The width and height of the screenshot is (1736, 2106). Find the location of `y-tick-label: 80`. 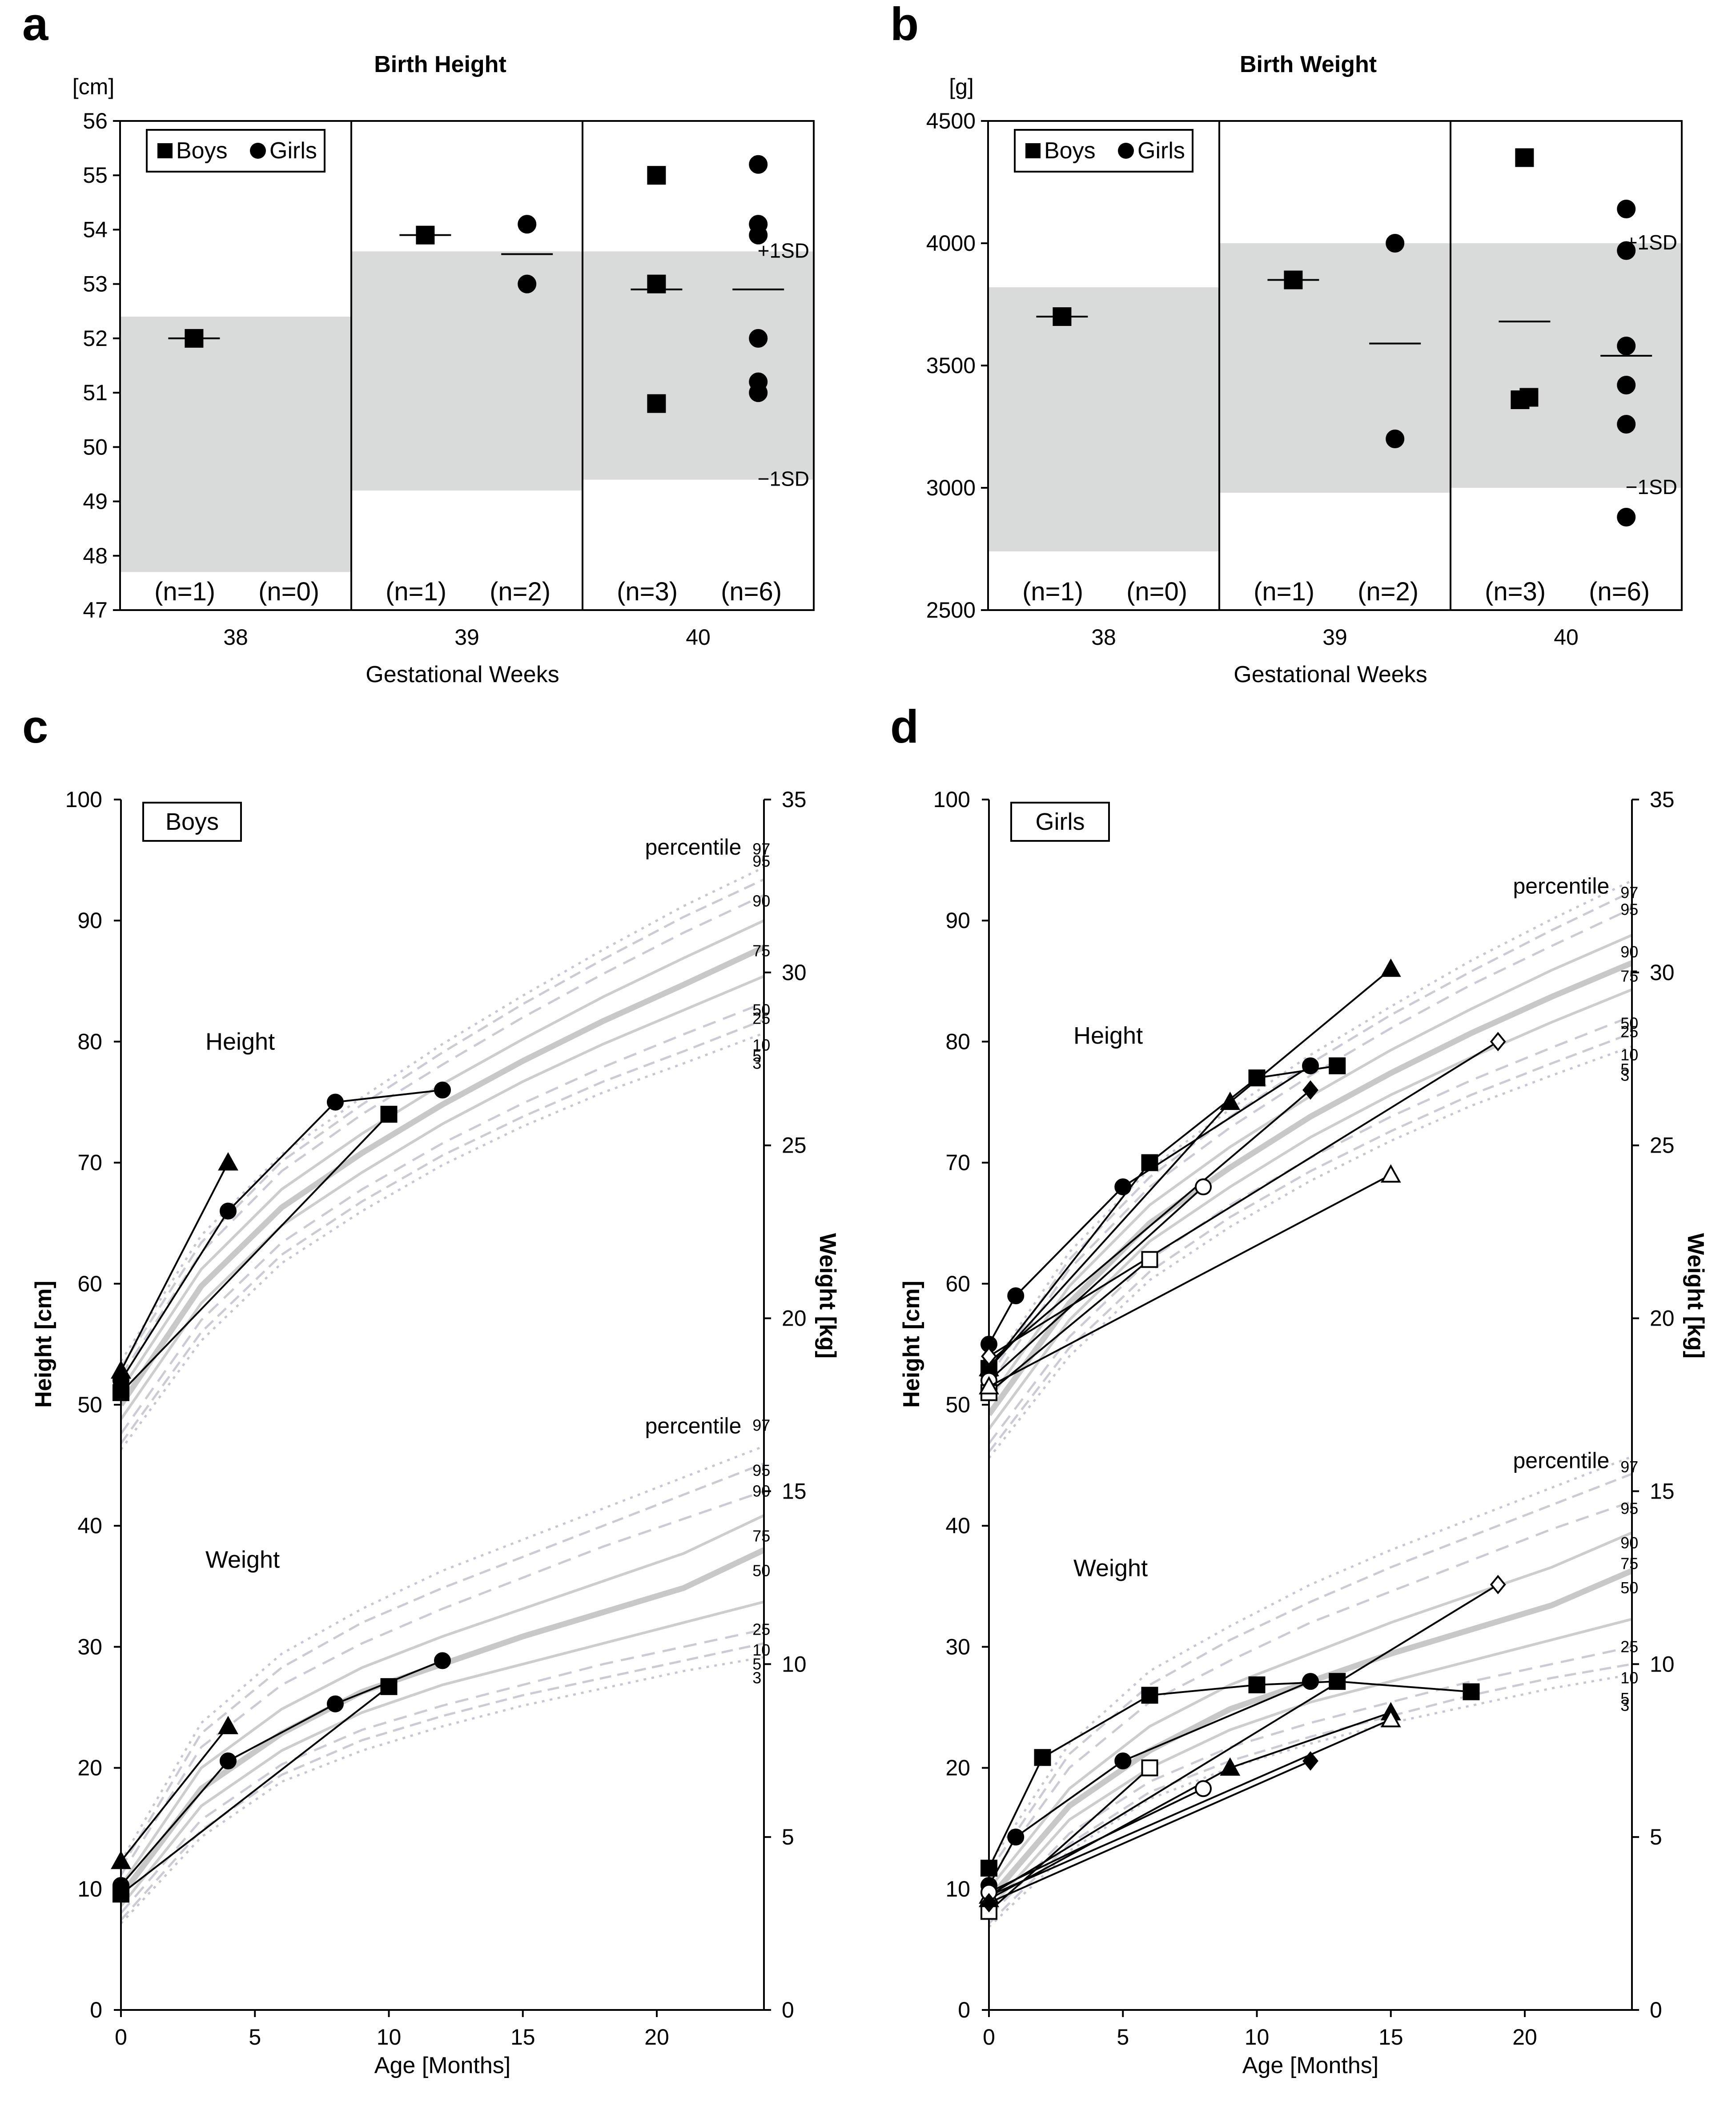

y-tick-label: 80 is located at coordinates (89, 1041).